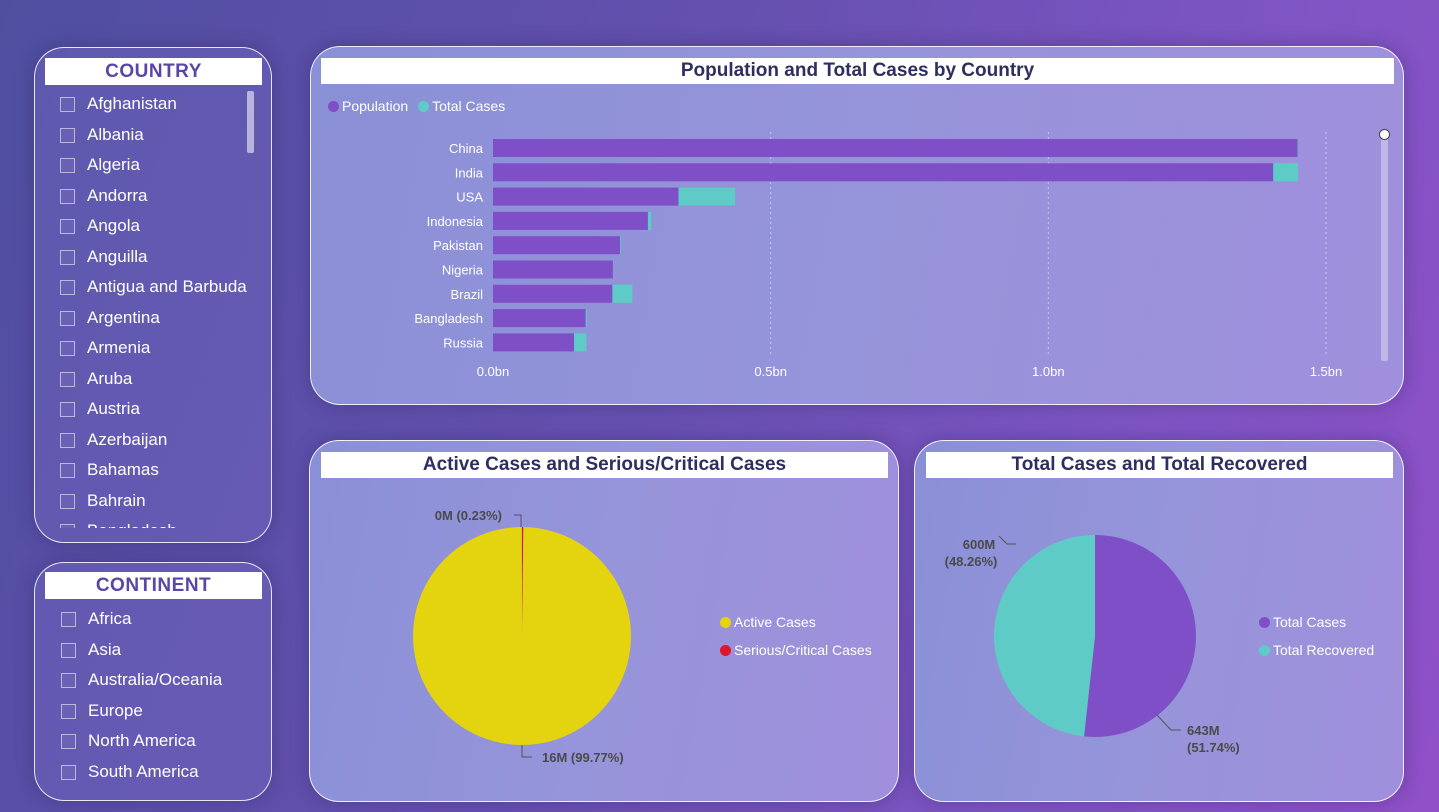  What do you see at coordinates (155, 503) in the screenshot?
I see `country-item: Bahrain` at bounding box center [155, 503].